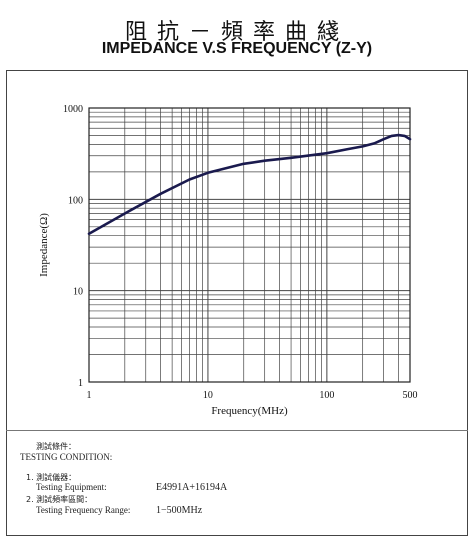 This screenshot has height=540, width=474. I want to click on y-tick-label: 100, so click(75, 200).